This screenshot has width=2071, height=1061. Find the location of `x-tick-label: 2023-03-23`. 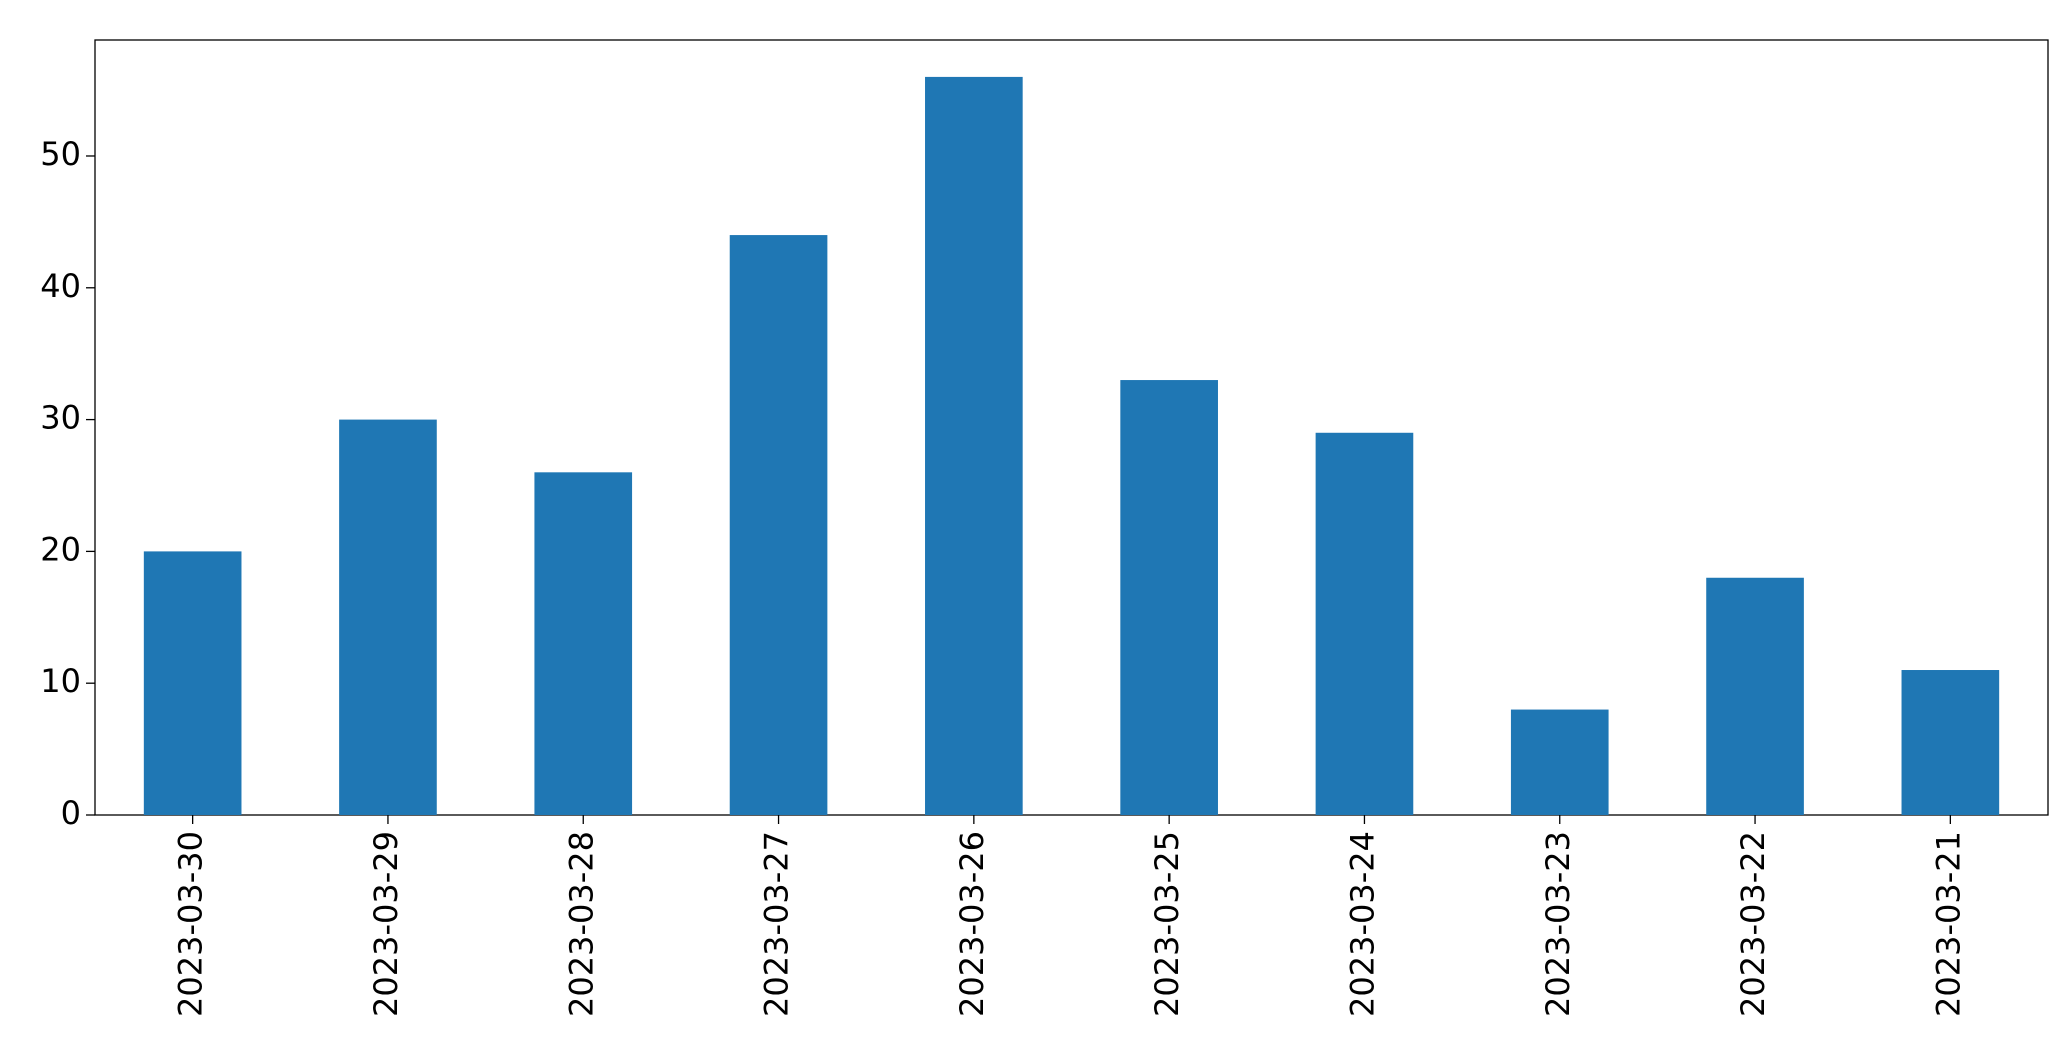

x-tick-label: 2023-03-23 is located at coordinates (1558, 924).